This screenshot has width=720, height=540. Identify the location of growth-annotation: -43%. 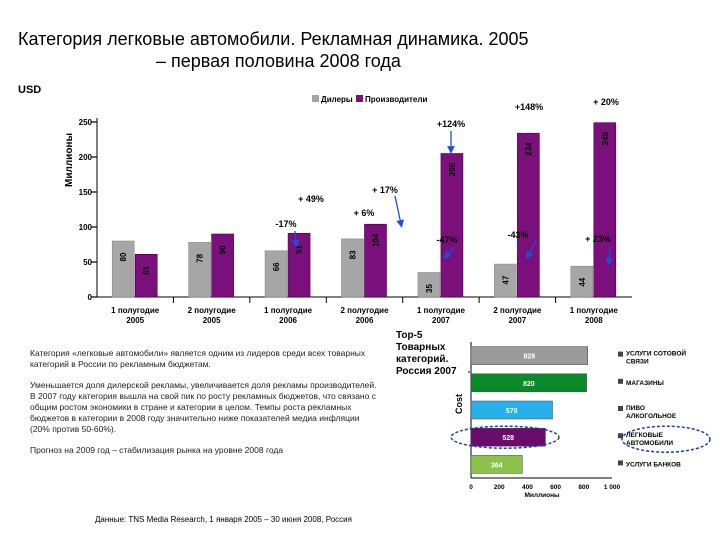
(517, 235).